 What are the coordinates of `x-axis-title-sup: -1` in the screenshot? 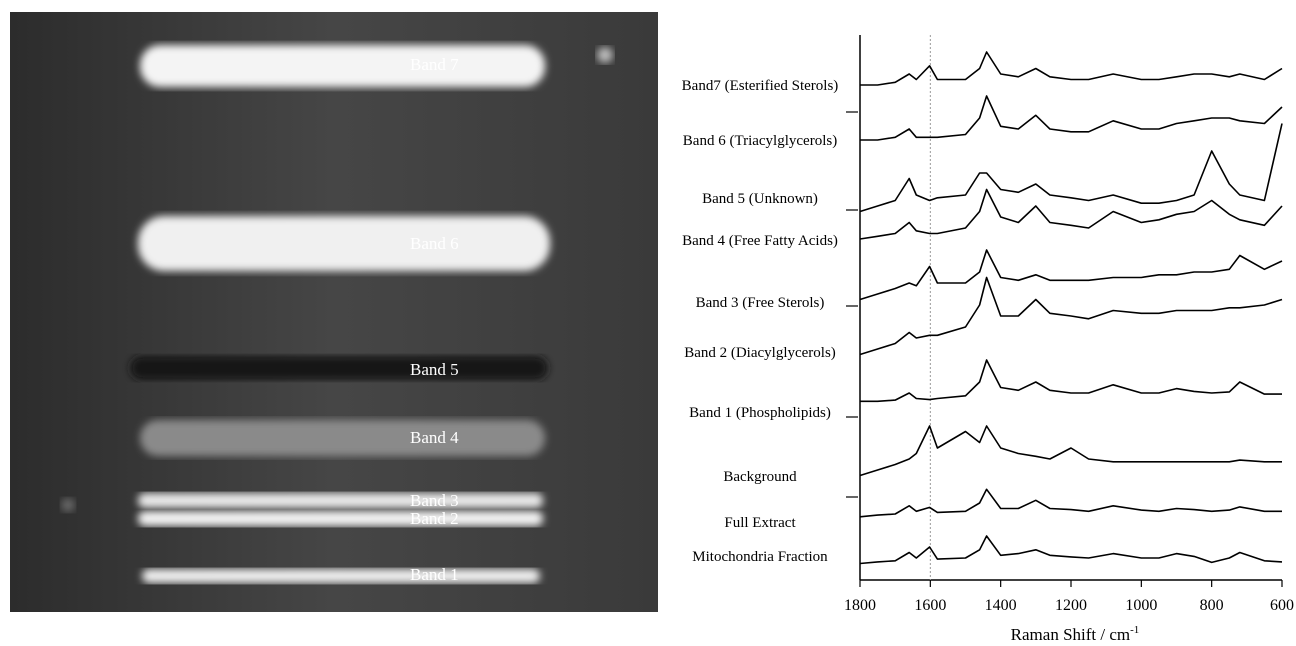 It's located at (1134, 630).